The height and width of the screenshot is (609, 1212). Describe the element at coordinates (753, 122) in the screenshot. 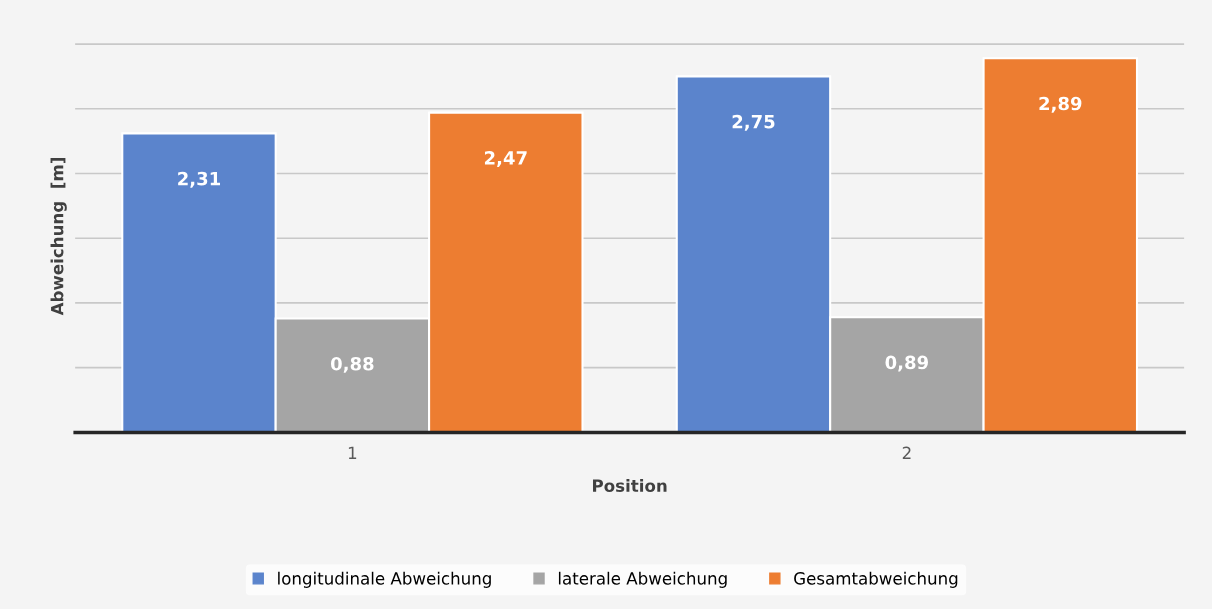

I see `data-label: 2,75` at that location.